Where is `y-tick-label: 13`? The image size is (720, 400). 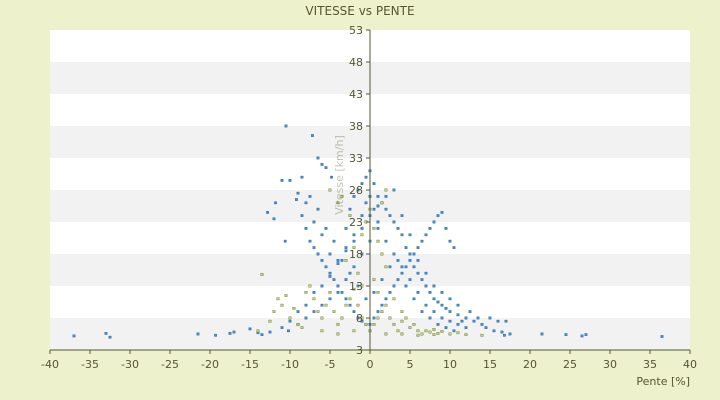
y-tick-label: 13 is located at coordinates (356, 286).